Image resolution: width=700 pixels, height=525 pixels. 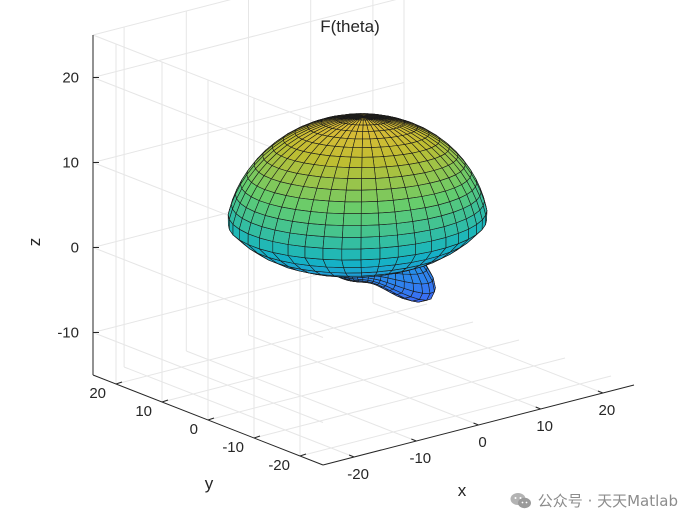 I want to click on x-tick-label: 20, so click(x=607, y=410).